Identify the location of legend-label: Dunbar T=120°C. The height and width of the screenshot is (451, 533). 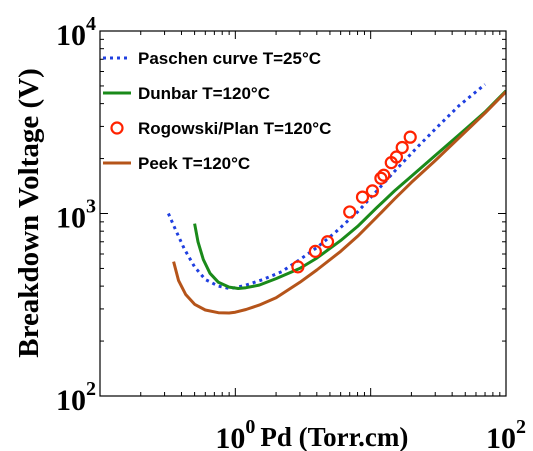
(204, 93).